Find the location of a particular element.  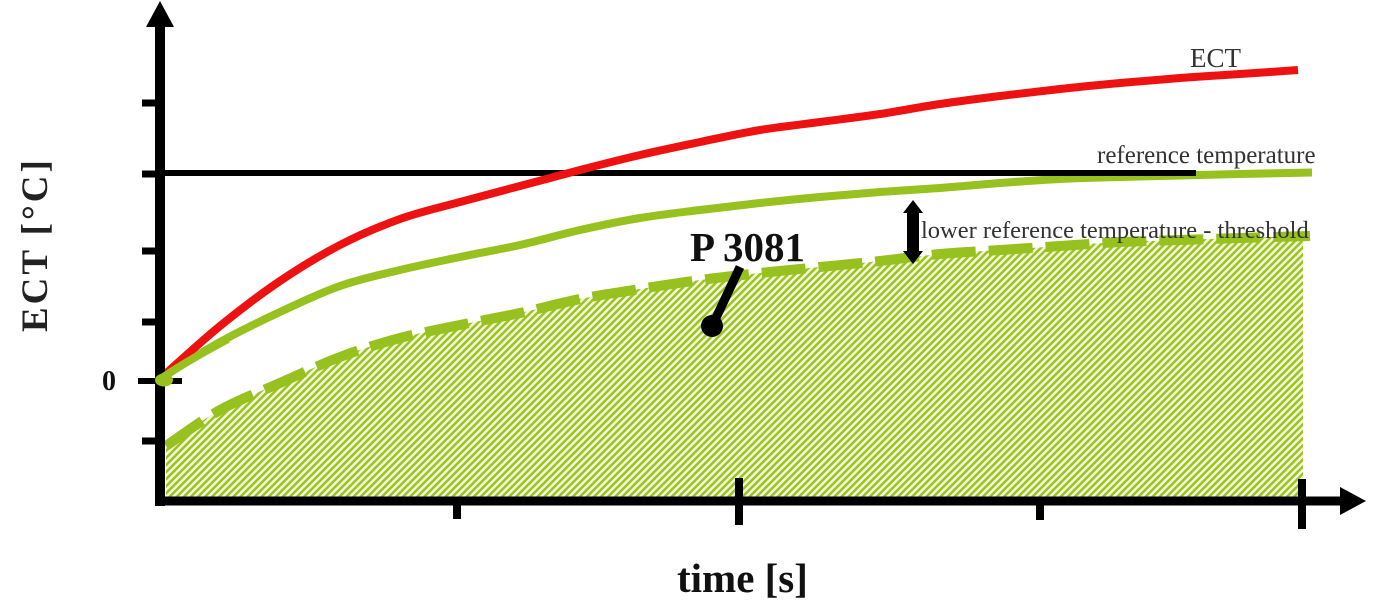

svg-text: P 3081 is located at coordinates (747, 247).